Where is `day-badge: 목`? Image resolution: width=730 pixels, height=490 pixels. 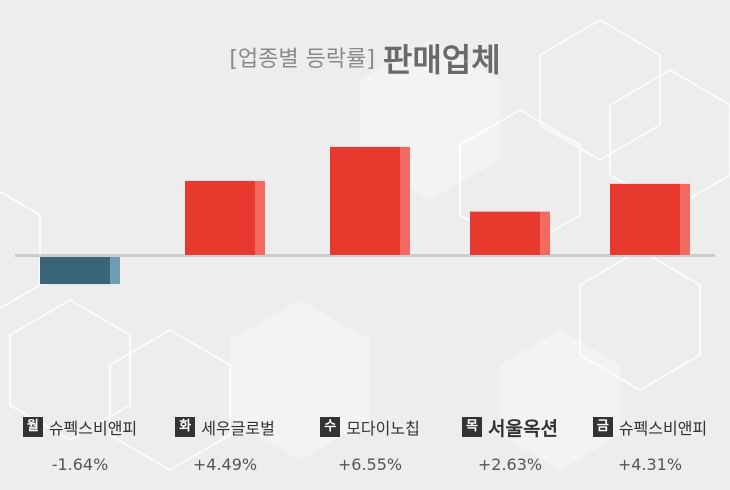
day-badge: 목 is located at coordinates (472, 427).